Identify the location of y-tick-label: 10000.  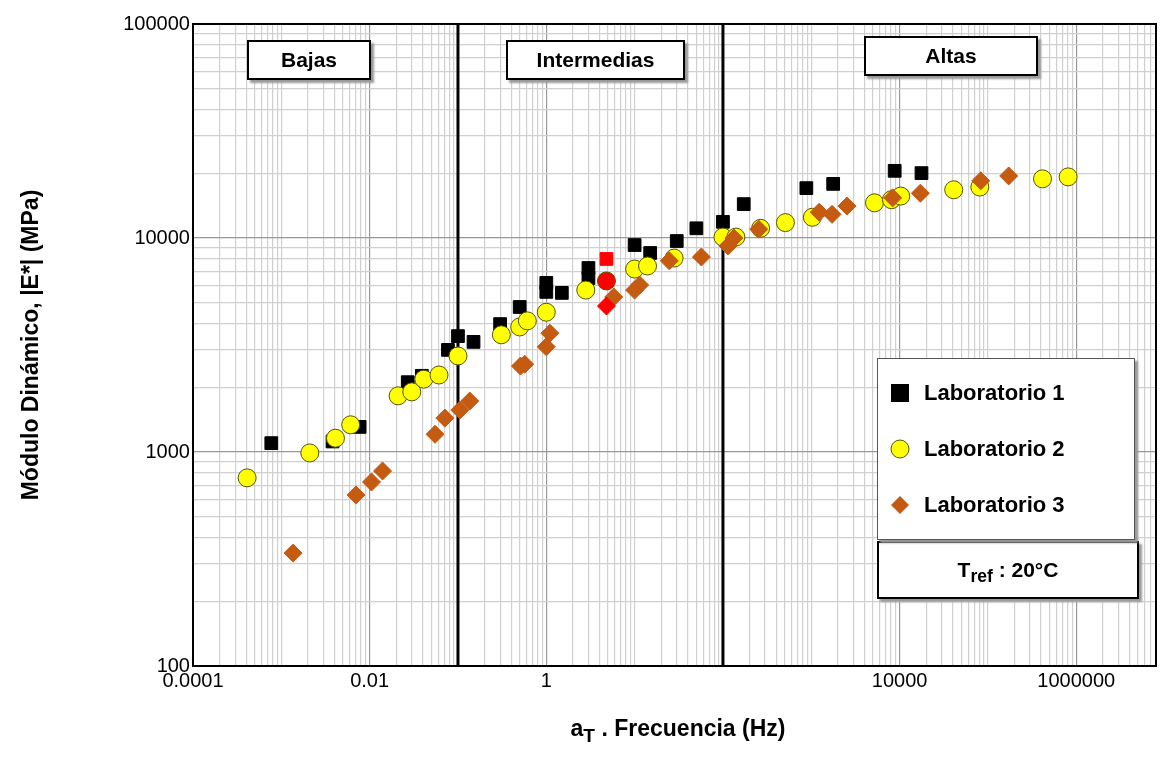
(162, 236).